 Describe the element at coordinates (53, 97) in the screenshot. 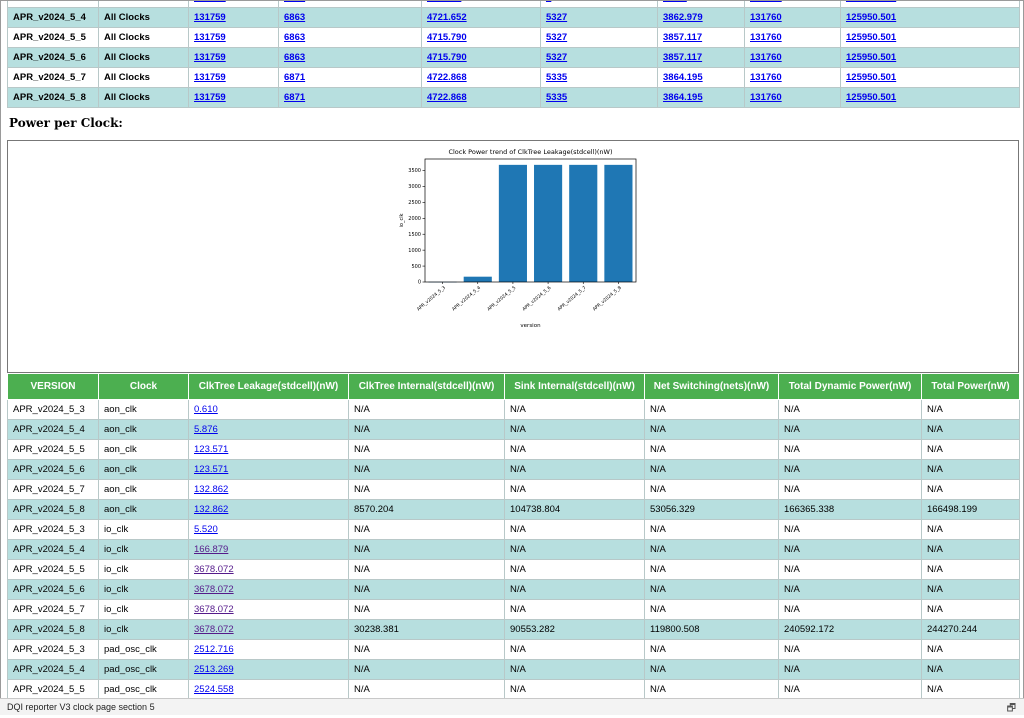

I see `version-cell: APR_v2024_5_8` at that location.